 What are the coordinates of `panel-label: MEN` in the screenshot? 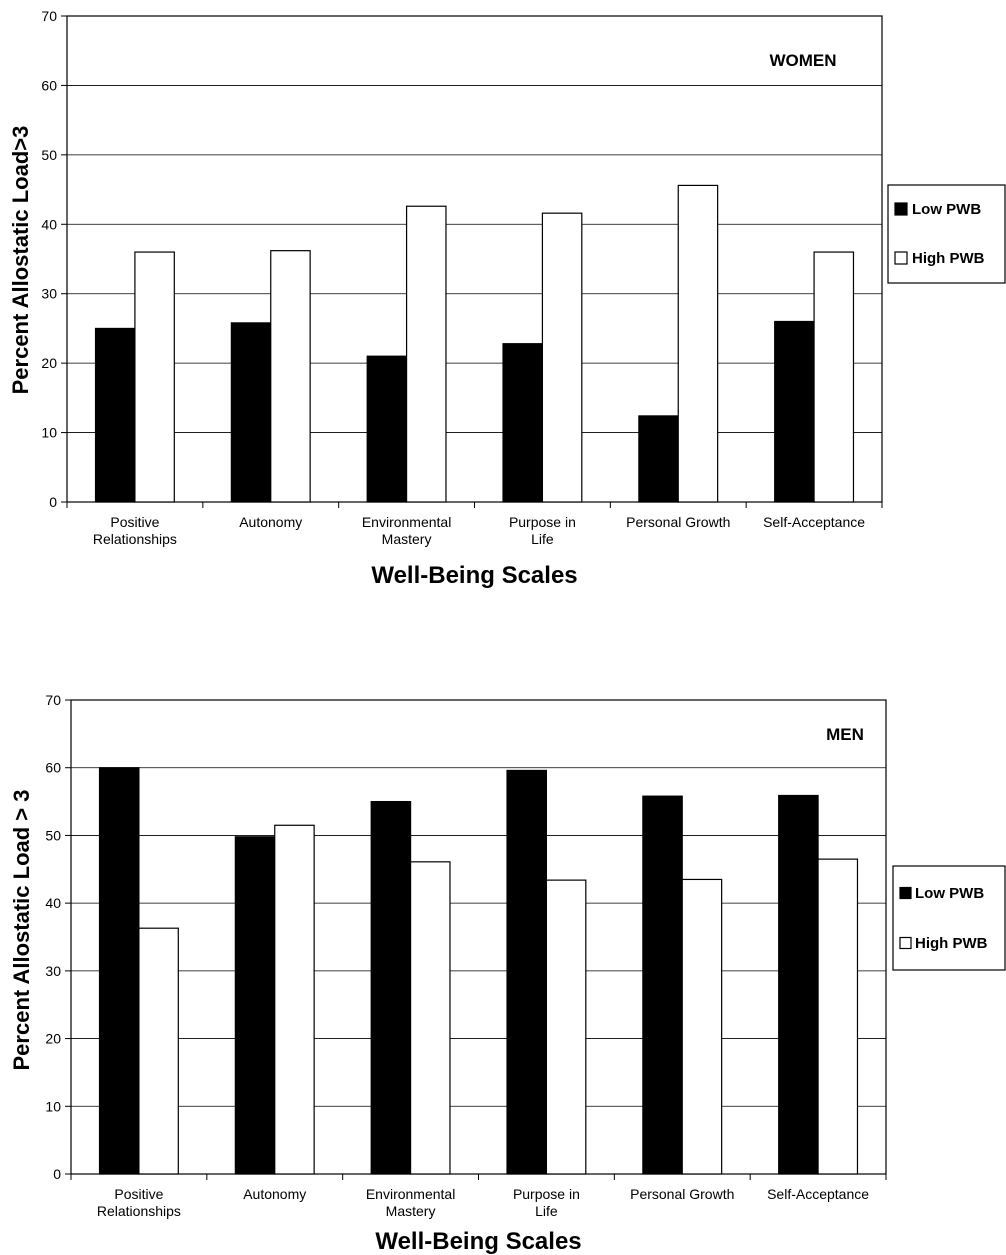 It's located at (845, 734).